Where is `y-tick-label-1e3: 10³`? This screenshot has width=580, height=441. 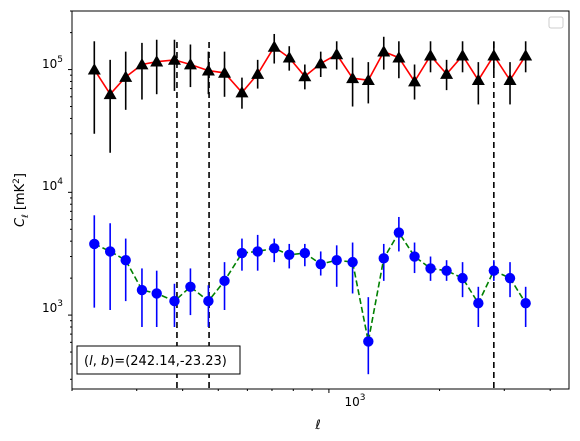
y-tick-label-1e3: 10³ is located at coordinates (52, 307).